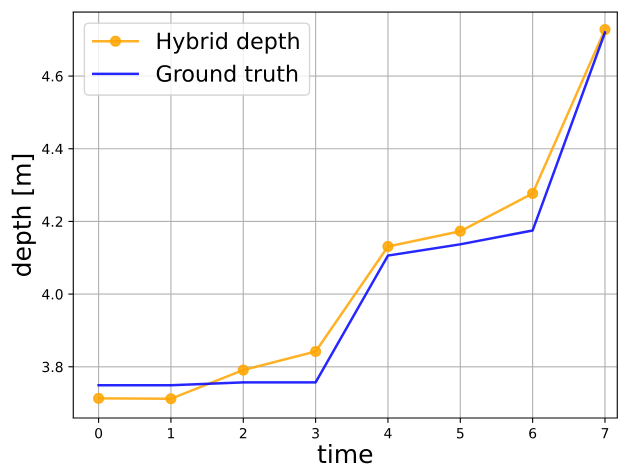 The width and height of the screenshot is (621, 466). Describe the element at coordinates (227, 73) in the screenshot. I see `legend-label: Ground truth` at that location.